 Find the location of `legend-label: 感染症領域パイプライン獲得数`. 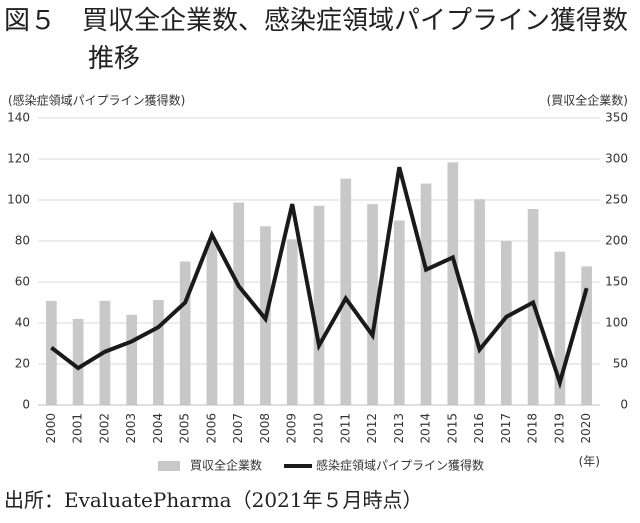

legend-label: 感染症領域パイプライン獲得数 is located at coordinates (400, 465).